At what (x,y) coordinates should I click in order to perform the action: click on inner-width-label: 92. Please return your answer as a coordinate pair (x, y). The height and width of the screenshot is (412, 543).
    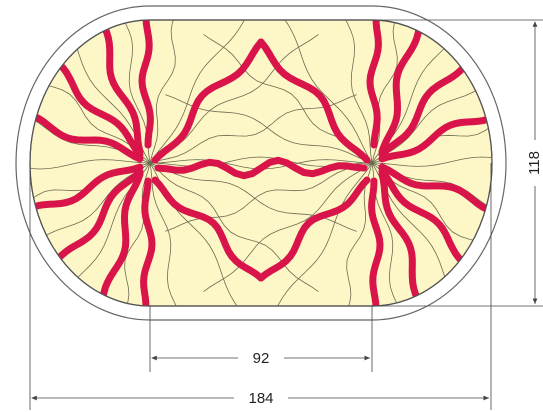
    Looking at the image, I should click on (261, 358).